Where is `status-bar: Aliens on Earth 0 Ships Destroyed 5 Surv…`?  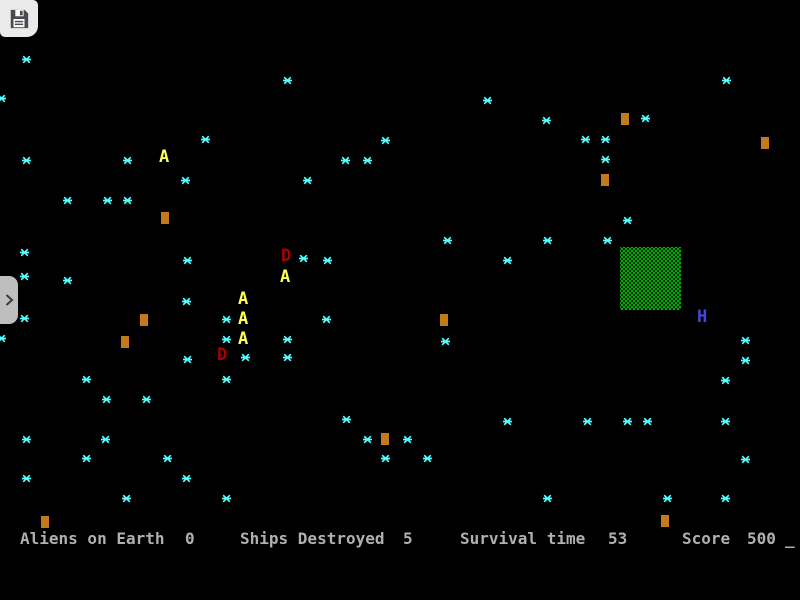 status-bar: Aliens on Earth 0 Ships Destroyed 5 Surv… is located at coordinates (400, 539).